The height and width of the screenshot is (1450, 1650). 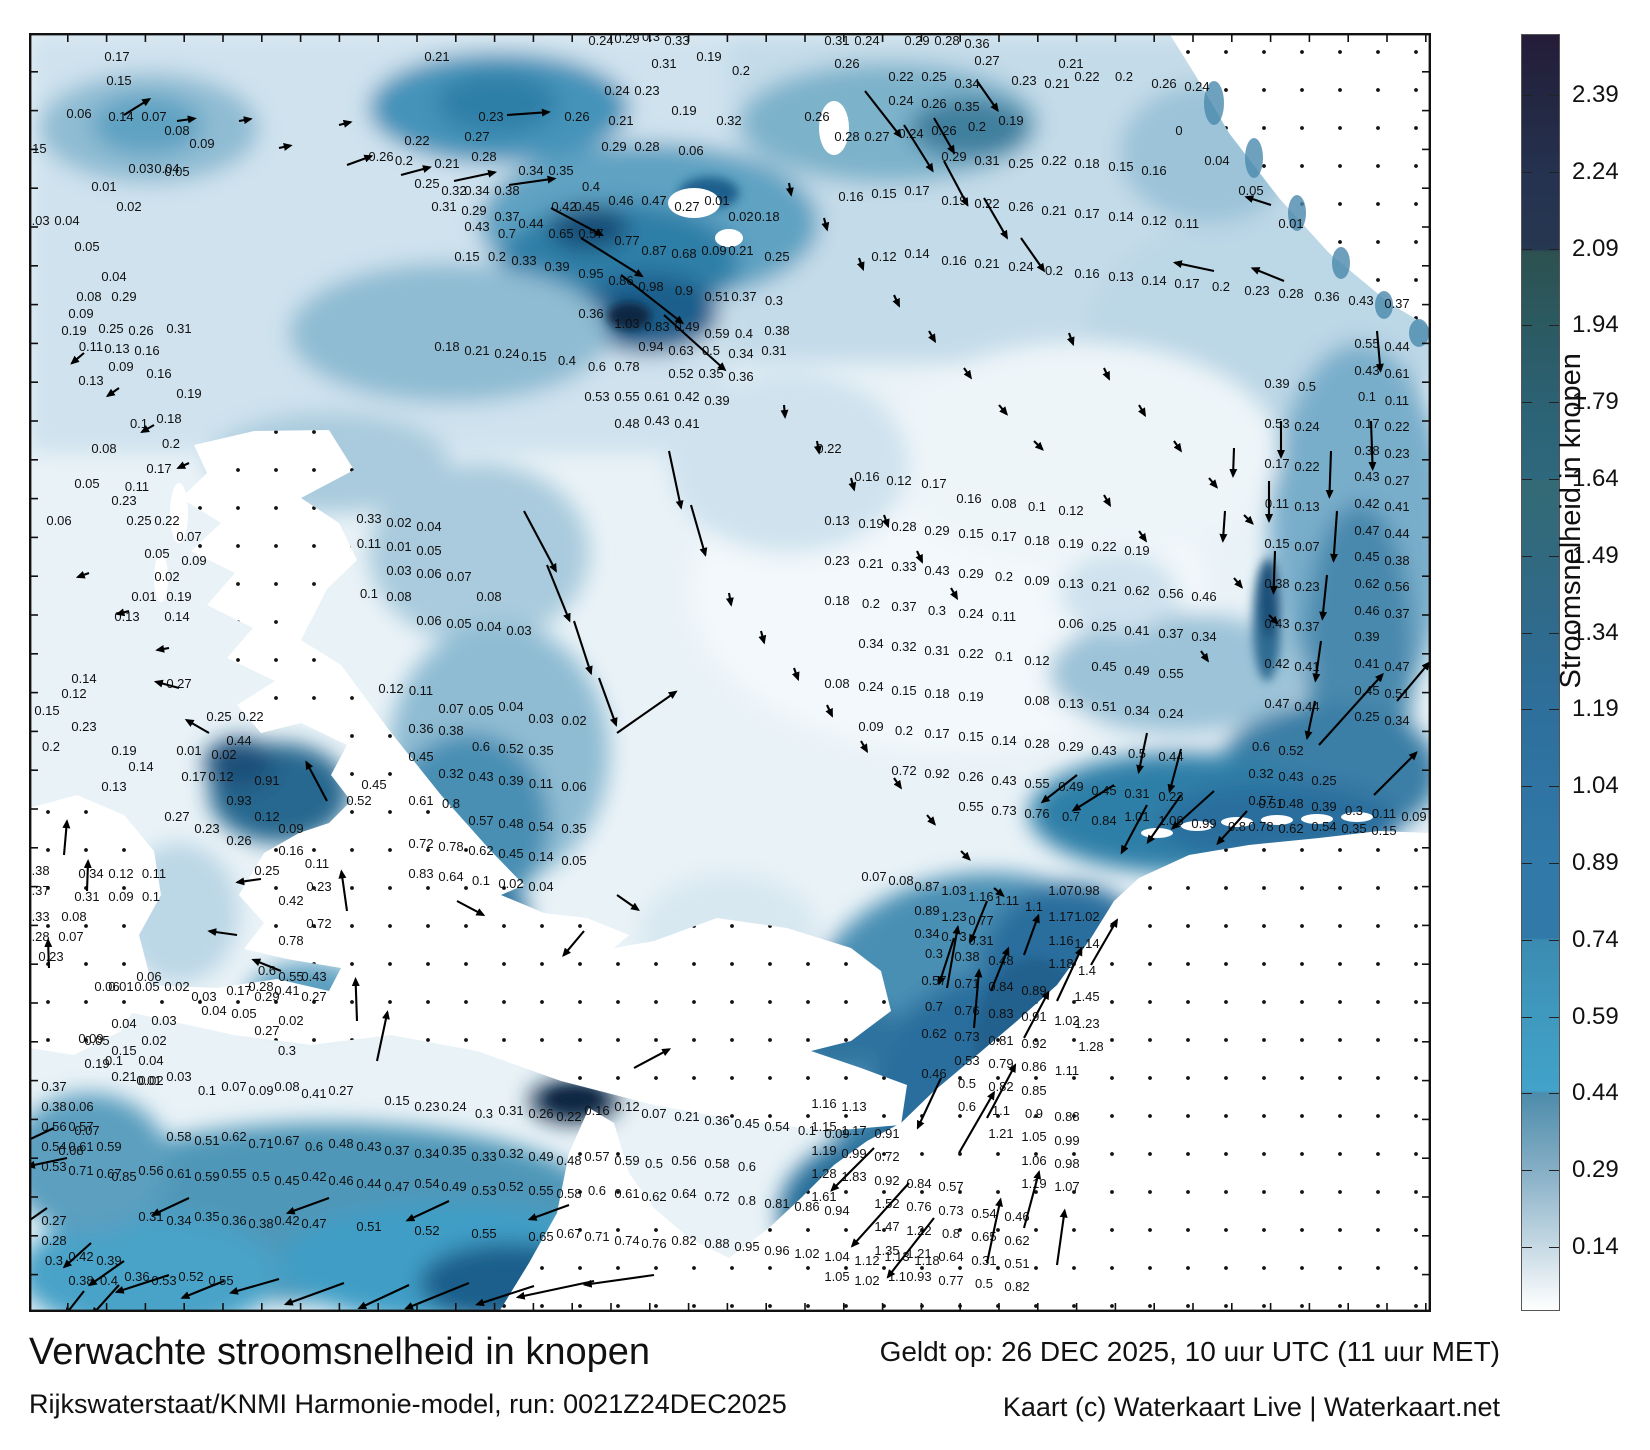 I want to click on current-speed-label: 0.88, so click(x=1066, y=1116).